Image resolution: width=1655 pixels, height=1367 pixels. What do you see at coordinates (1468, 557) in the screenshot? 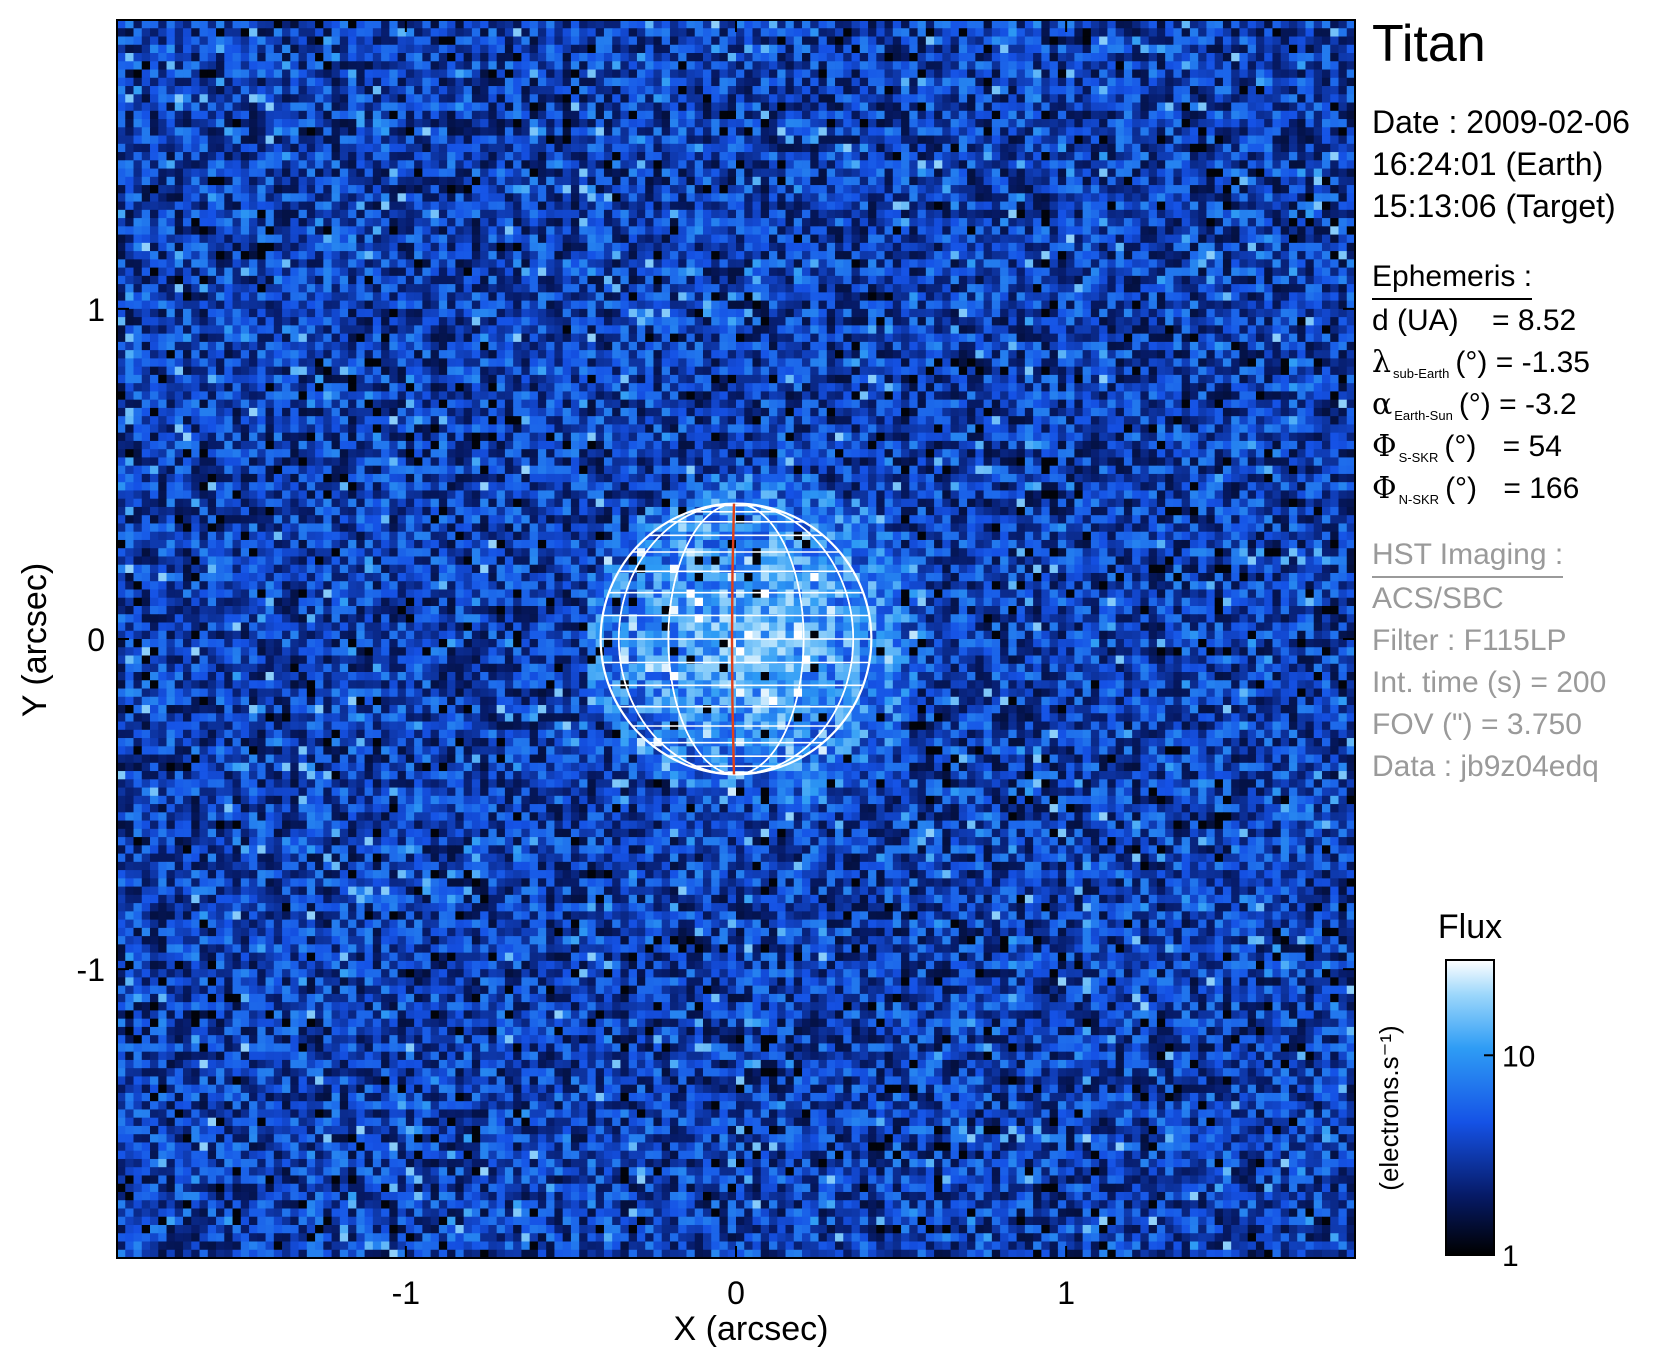
I see `hst-header: HST Imaging :` at bounding box center [1468, 557].